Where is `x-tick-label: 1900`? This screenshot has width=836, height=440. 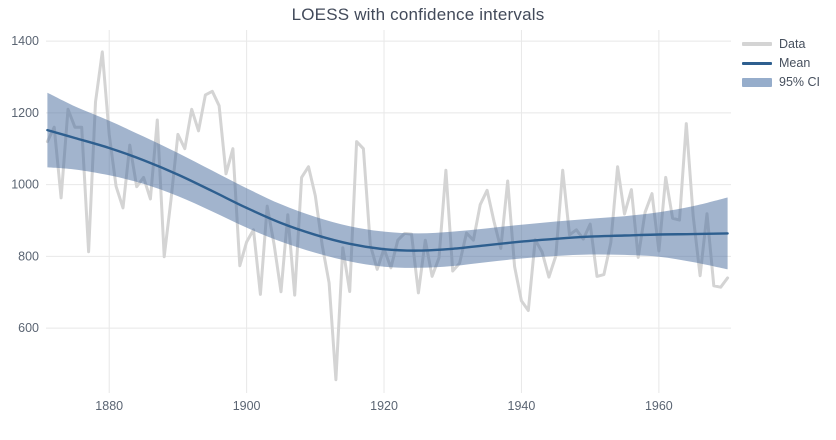 x-tick-label: 1900 is located at coordinates (247, 406).